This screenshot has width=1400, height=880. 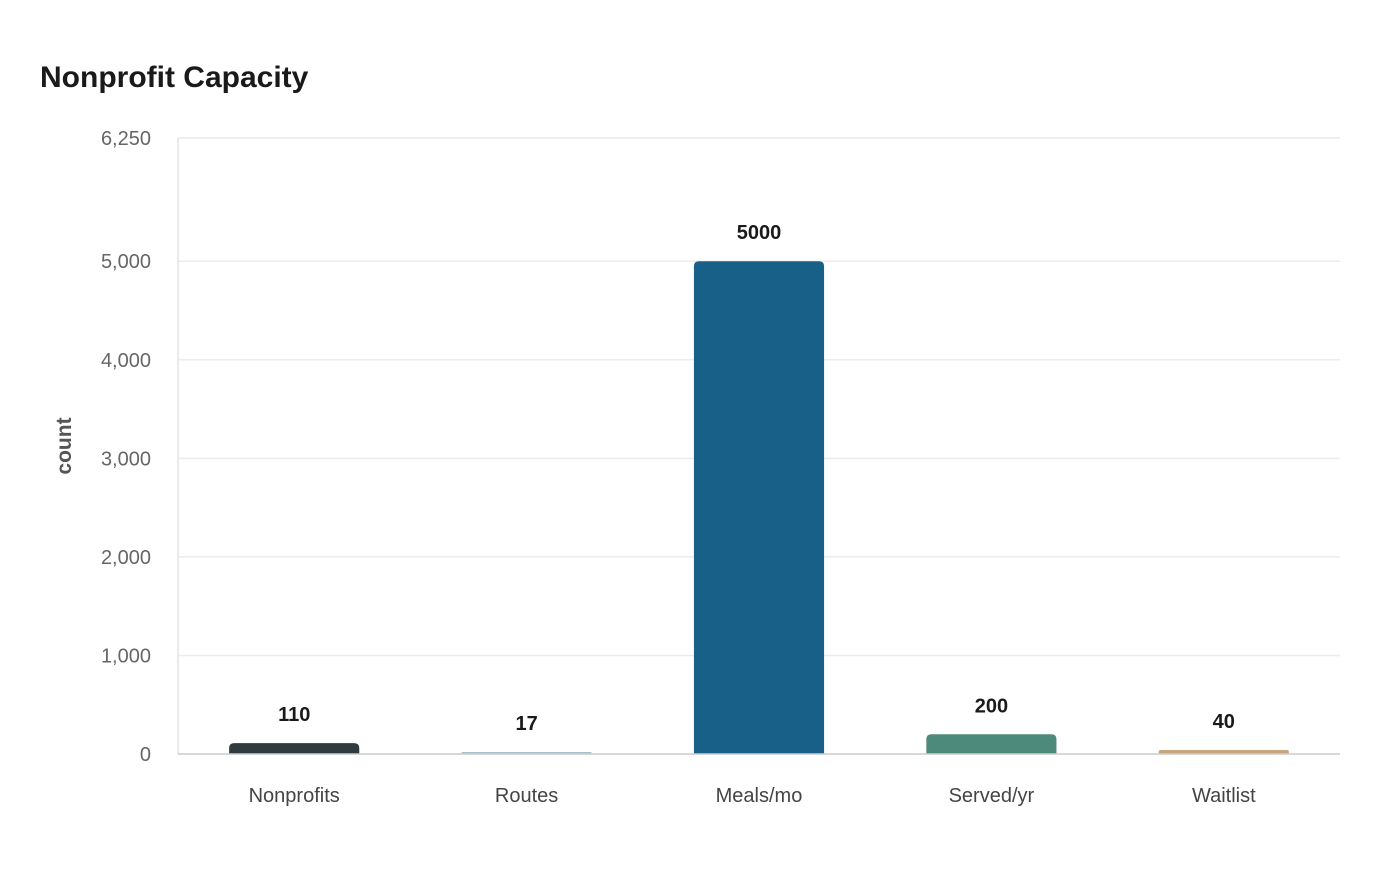 What do you see at coordinates (759, 796) in the screenshot?
I see `x-category-label: Meals/mo` at bounding box center [759, 796].